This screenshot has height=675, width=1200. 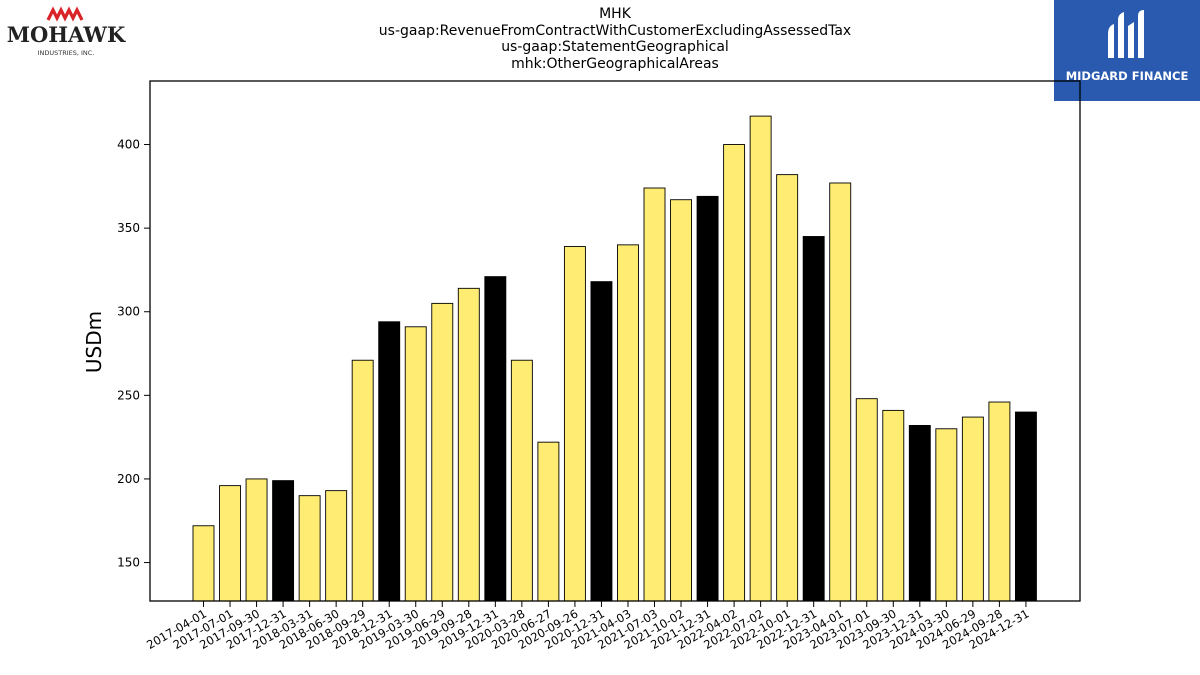 What do you see at coordinates (615, 47) in the screenshot?
I see `chart-title-statement: us-gaap:StatementGeographical` at bounding box center [615, 47].